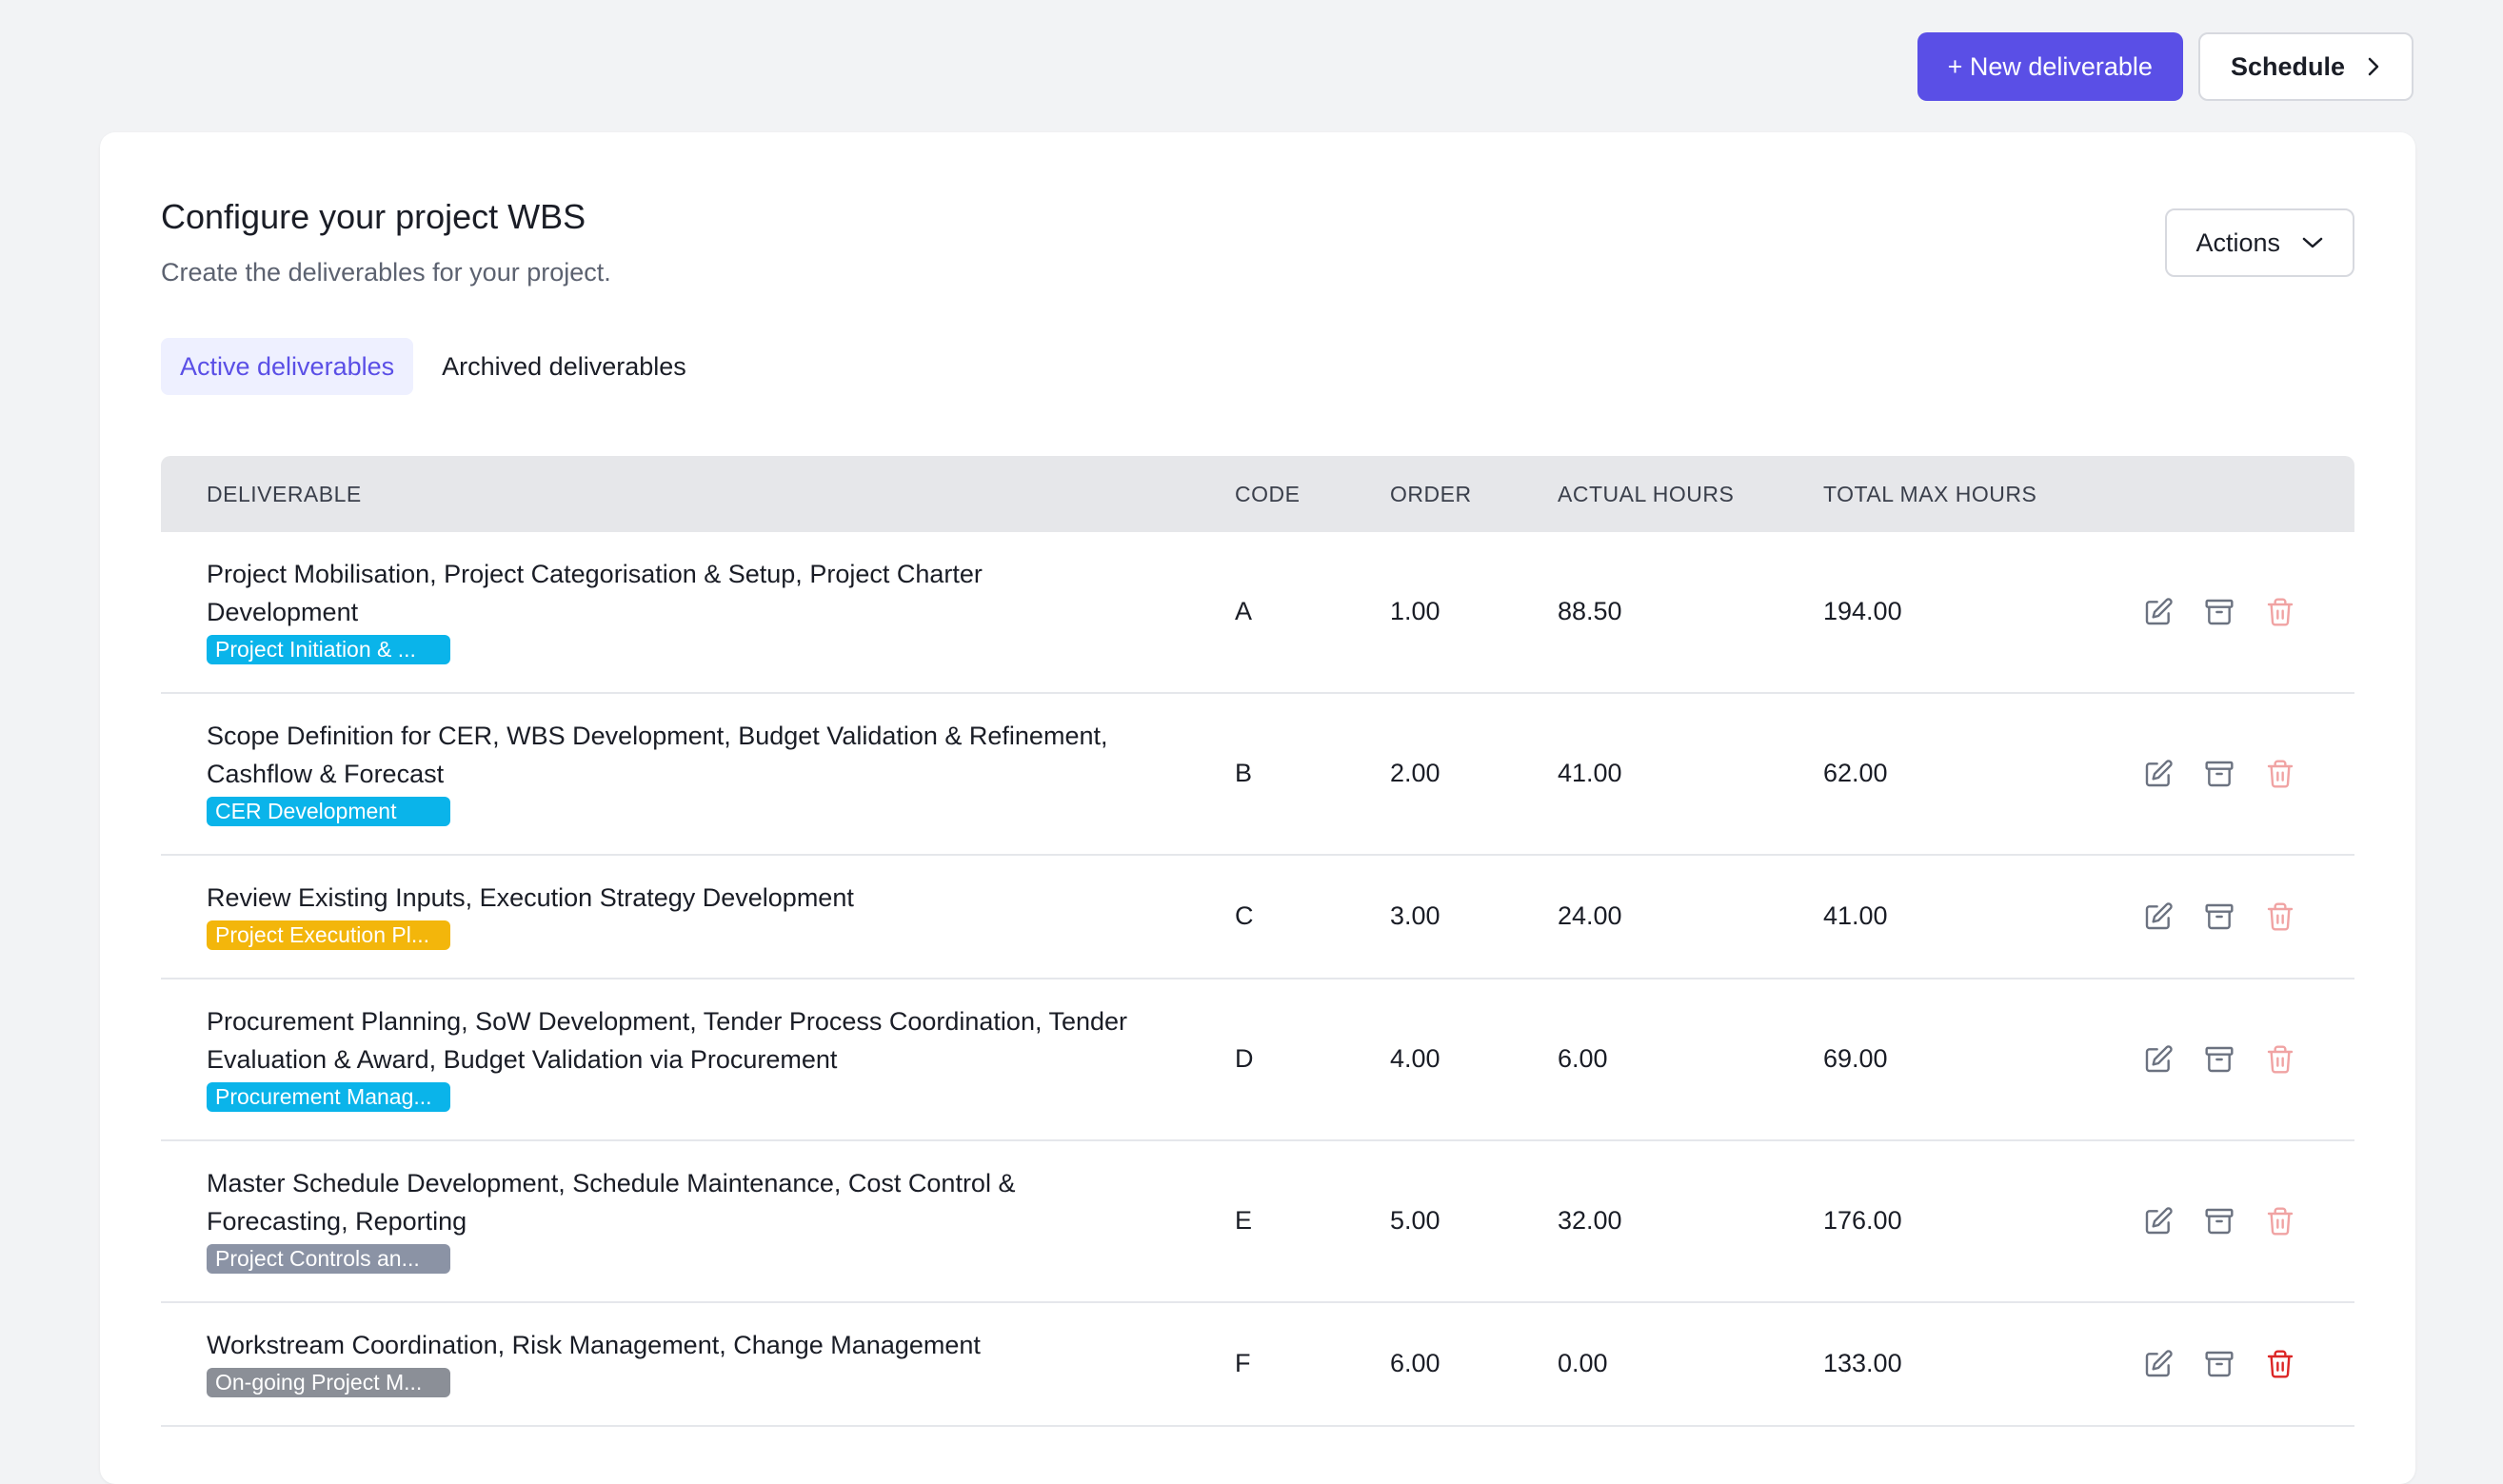  What do you see at coordinates (1415, 1058) in the screenshot?
I see `order-cell: 4.00` at bounding box center [1415, 1058].